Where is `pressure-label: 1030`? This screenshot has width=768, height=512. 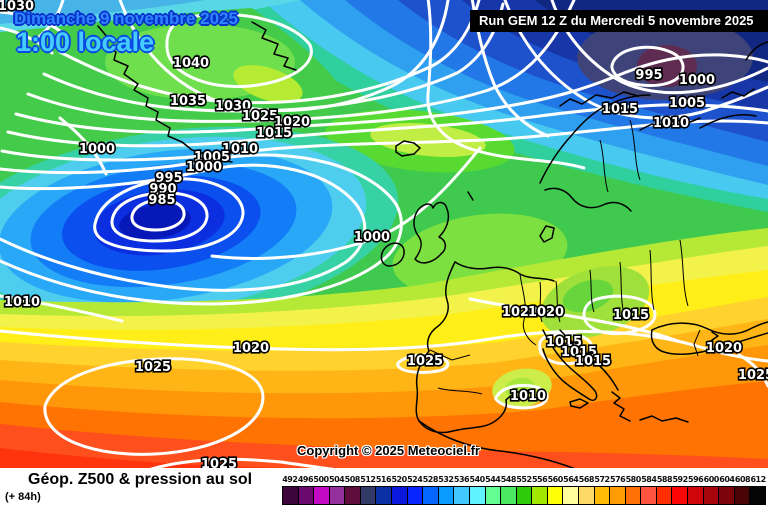 pressure-label: 1030 is located at coordinates (17, 7).